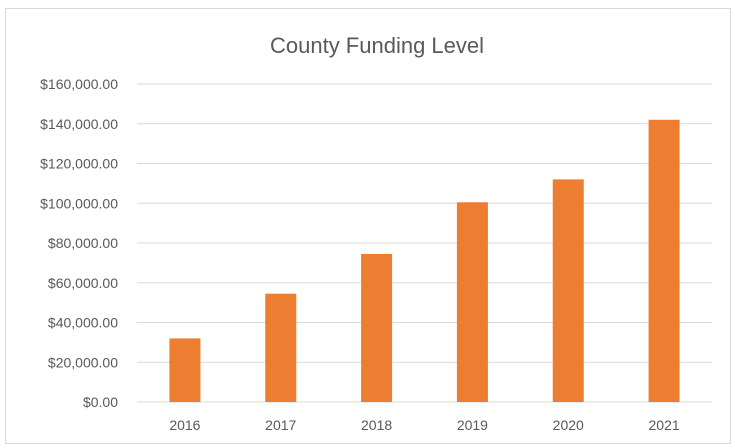 The image size is (735, 448). What do you see at coordinates (281, 347) in the screenshot?
I see `bar-2017` at bounding box center [281, 347].